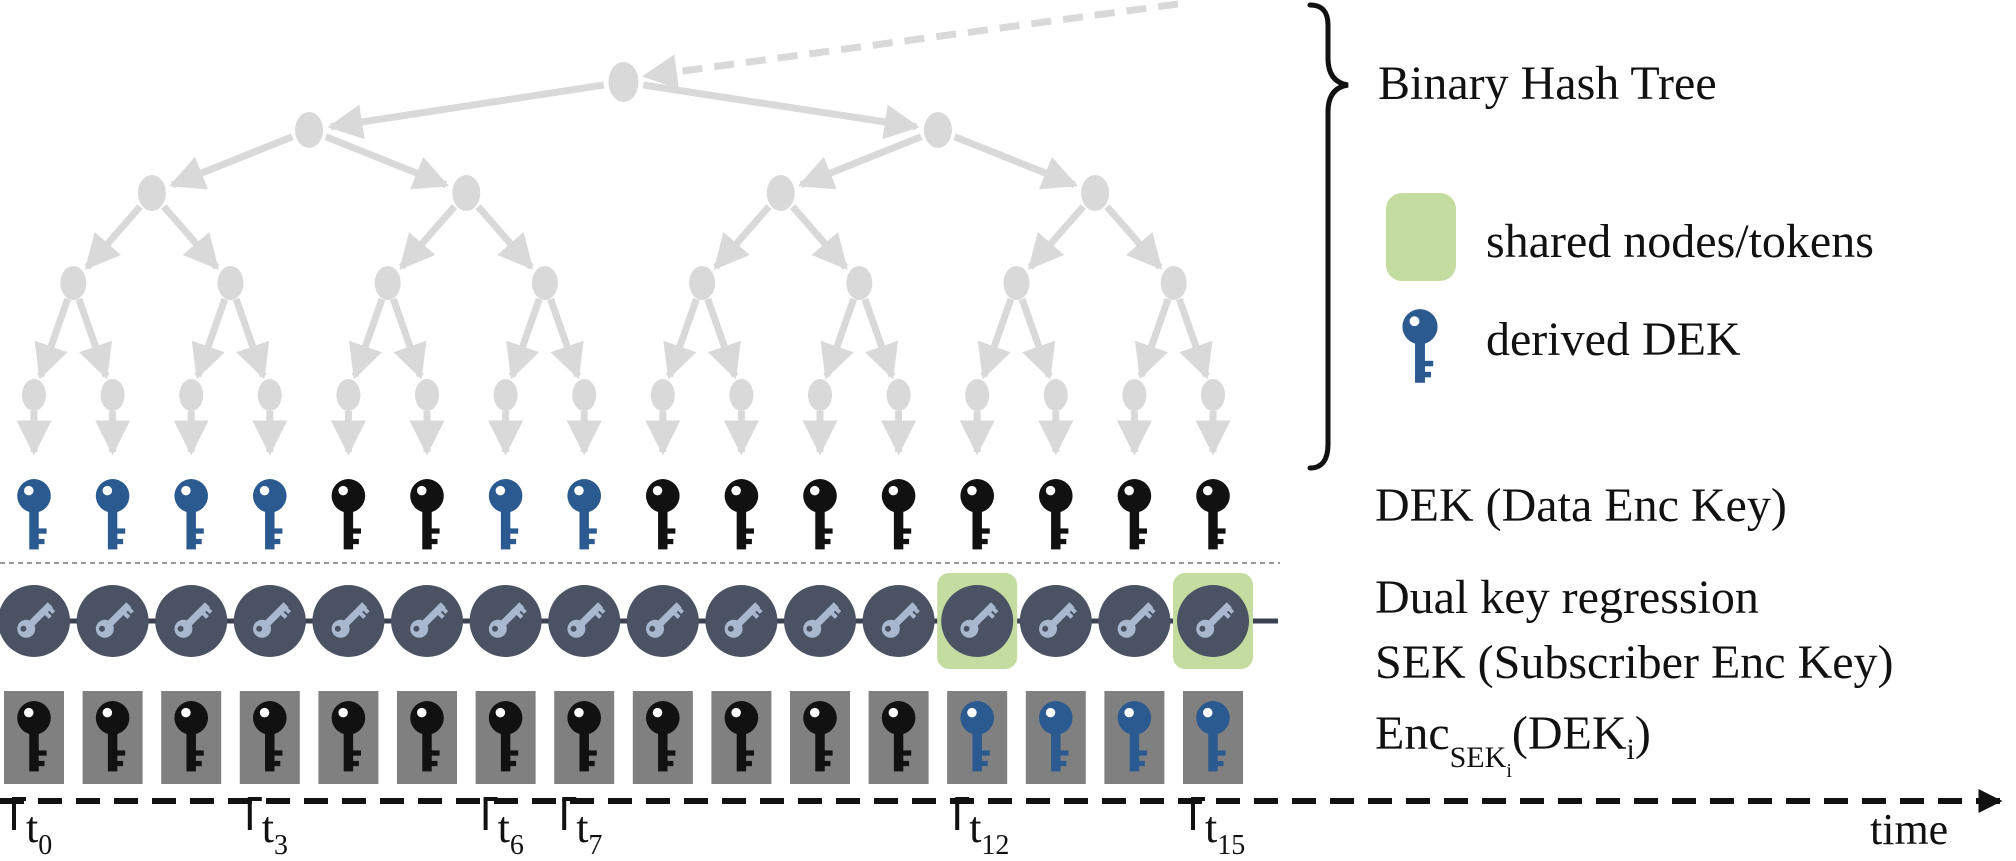 Image resolution: width=2016 pixels, height=861 pixels. I want to click on enc-sub: SEKi, so click(1480, 761).